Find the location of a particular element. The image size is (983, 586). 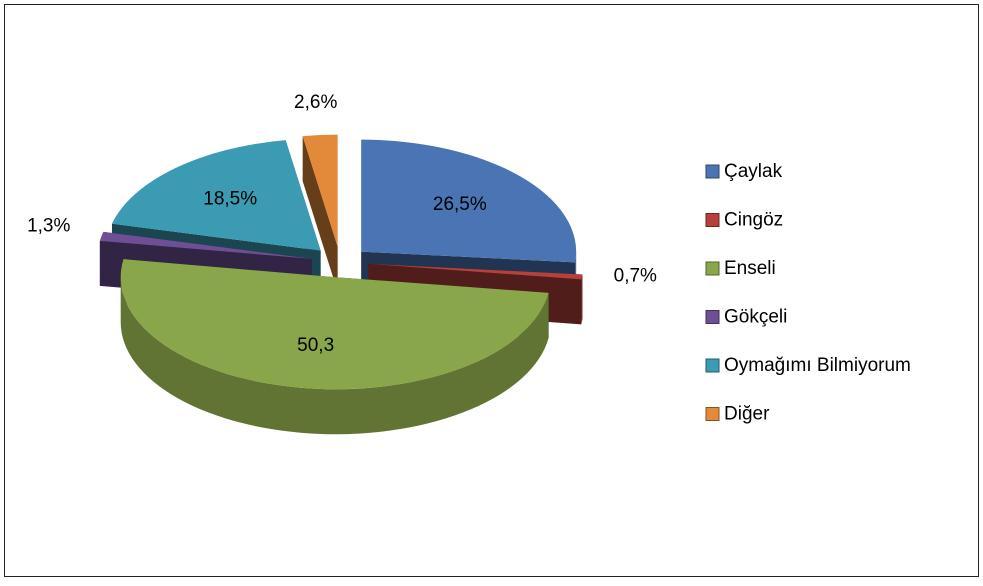

legend-label: Cingöz is located at coordinates (753, 220).